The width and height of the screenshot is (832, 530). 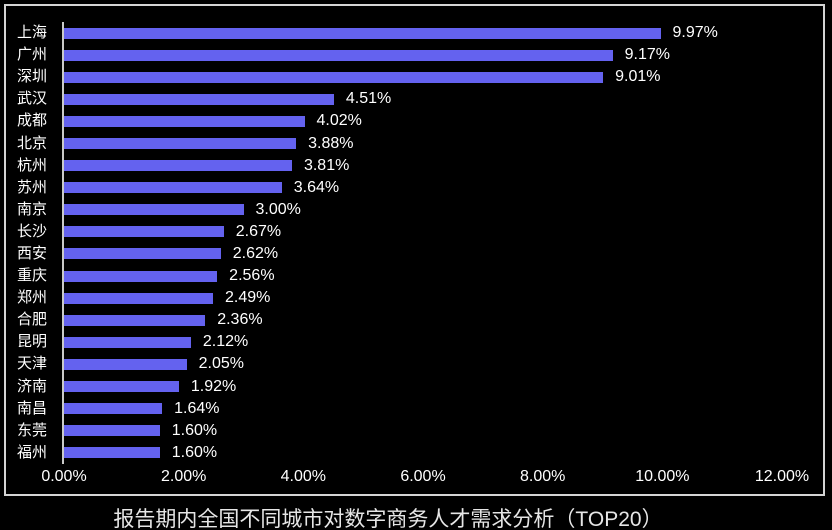 I want to click on bar-track: 3.88%, so click(x=422, y=143).